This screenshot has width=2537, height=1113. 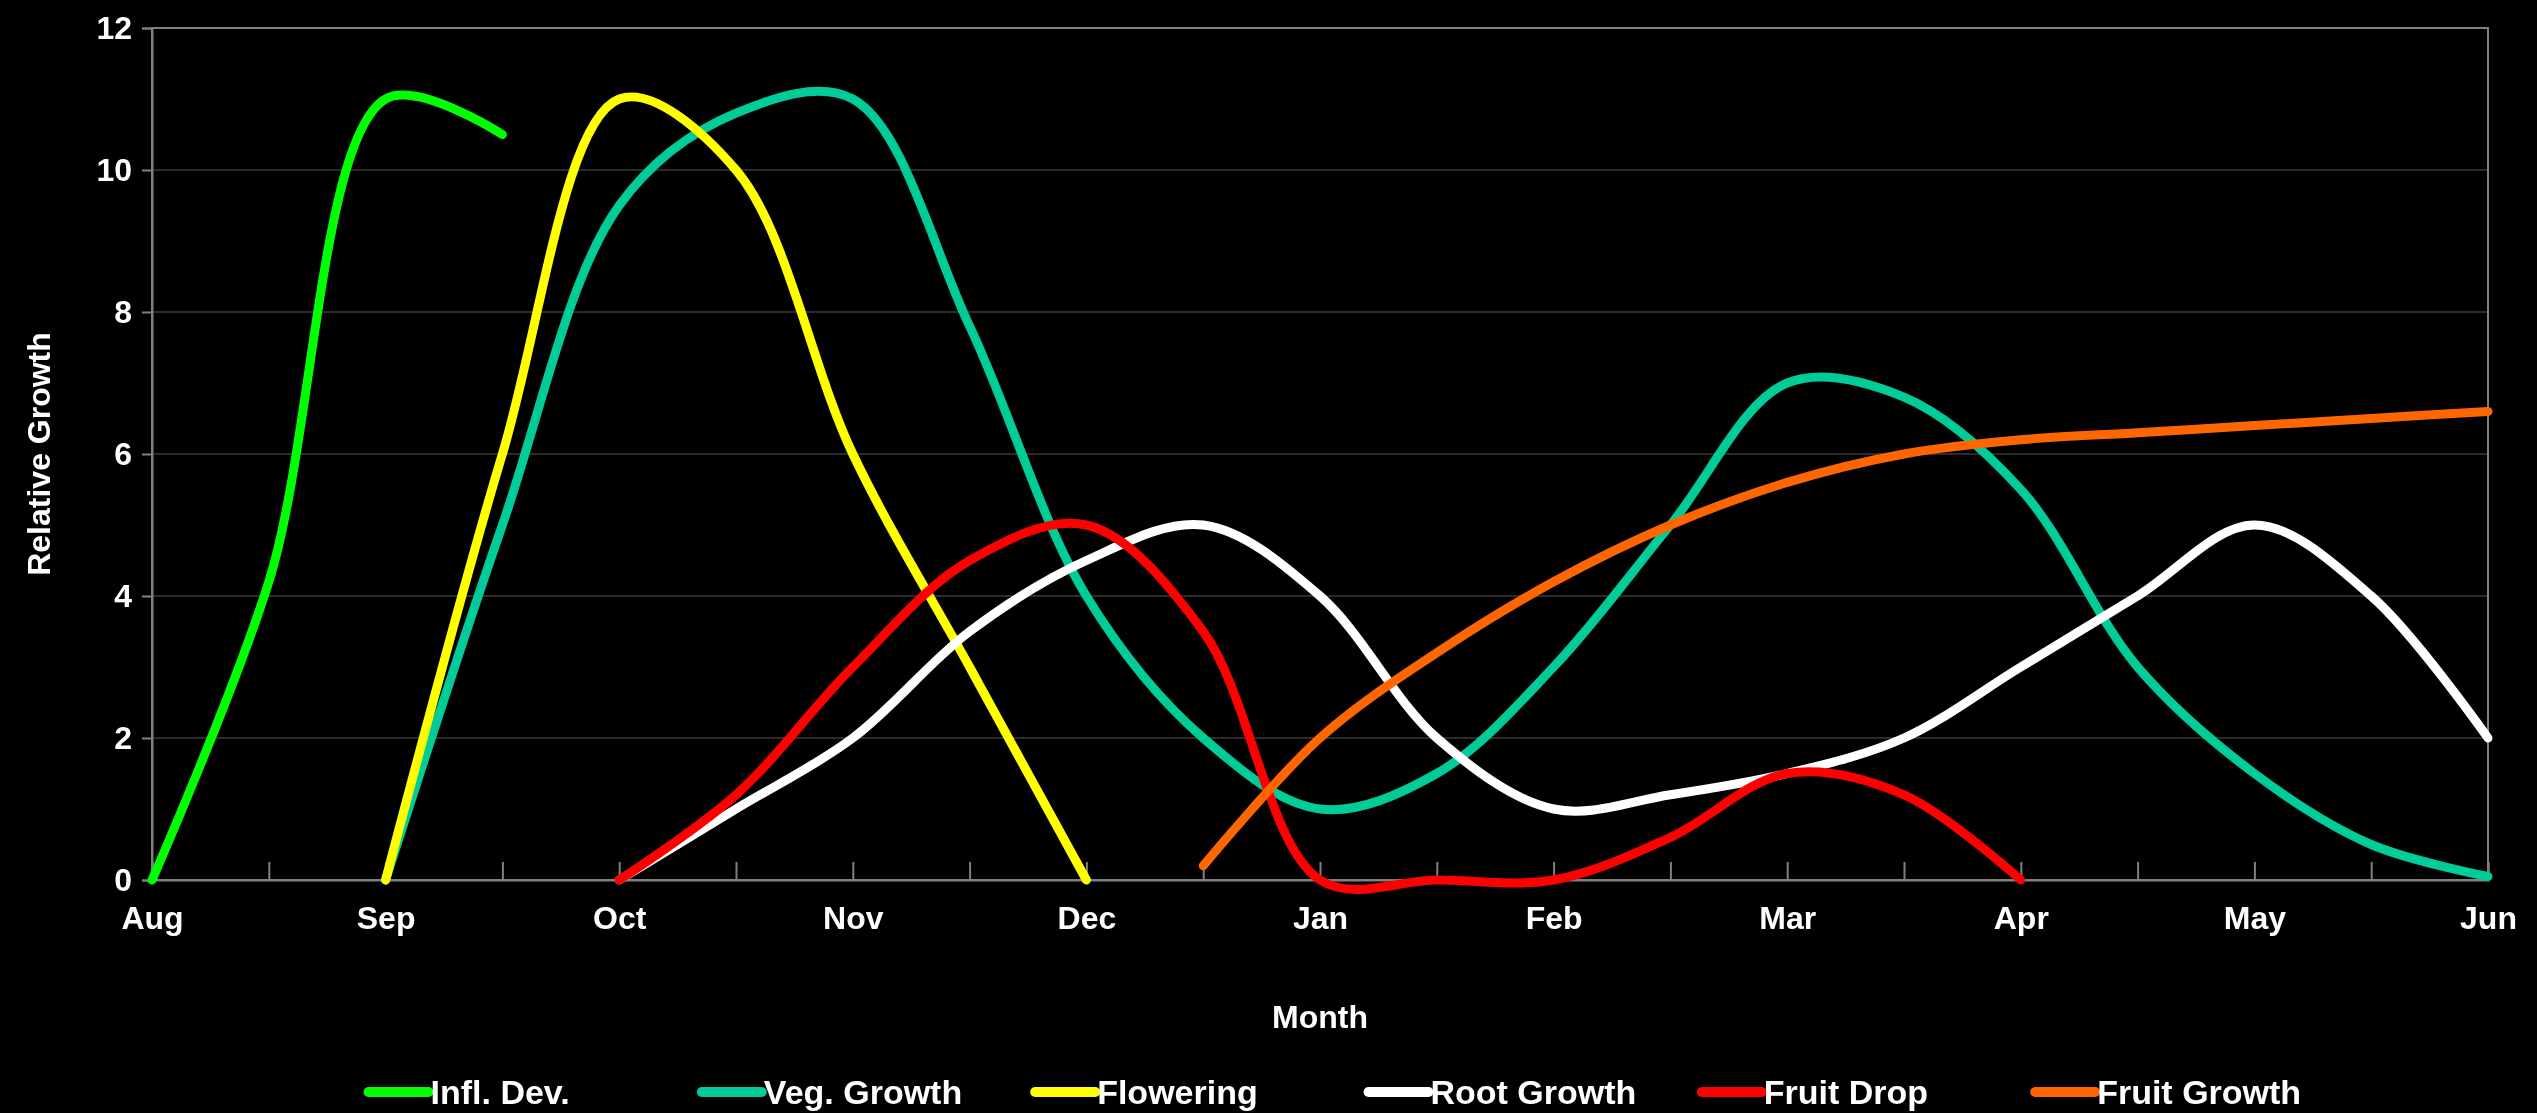 What do you see at coordinates (500, 1092) in the screenshot?
I see `legend-label: Infl. Dev.` at bounding box center [500, 1092].